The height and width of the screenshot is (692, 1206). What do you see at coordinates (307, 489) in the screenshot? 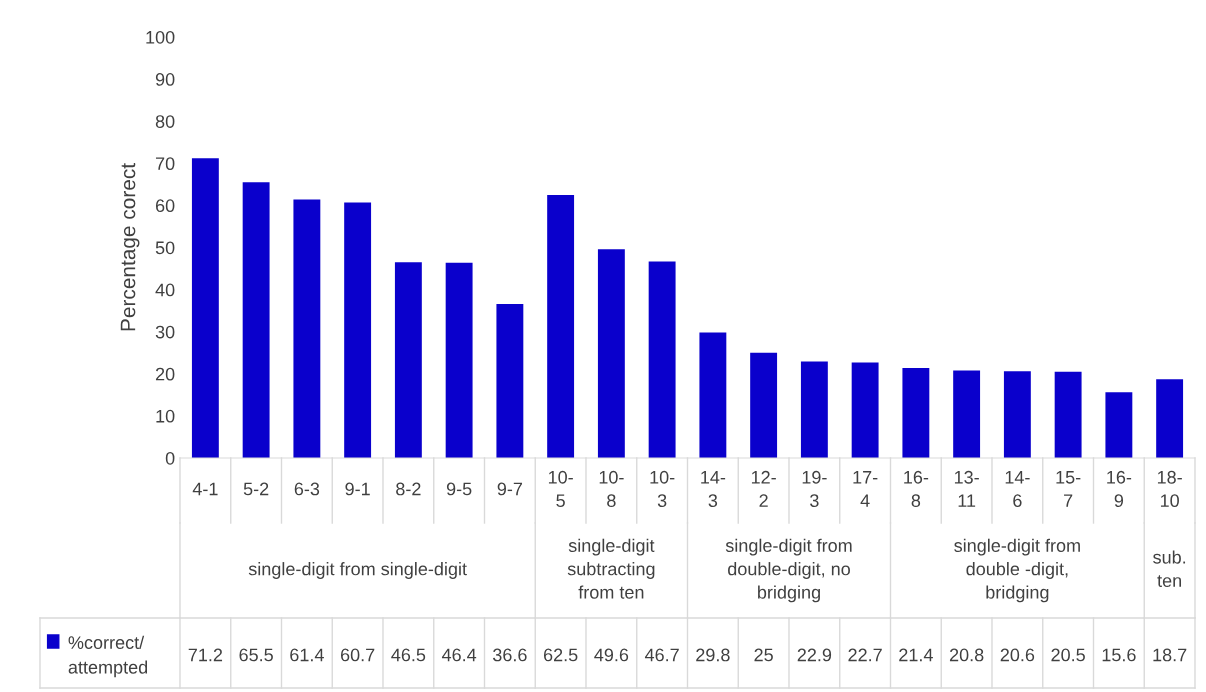
I see `x-tick-label: 6-3` at bounding box center [307, 489].